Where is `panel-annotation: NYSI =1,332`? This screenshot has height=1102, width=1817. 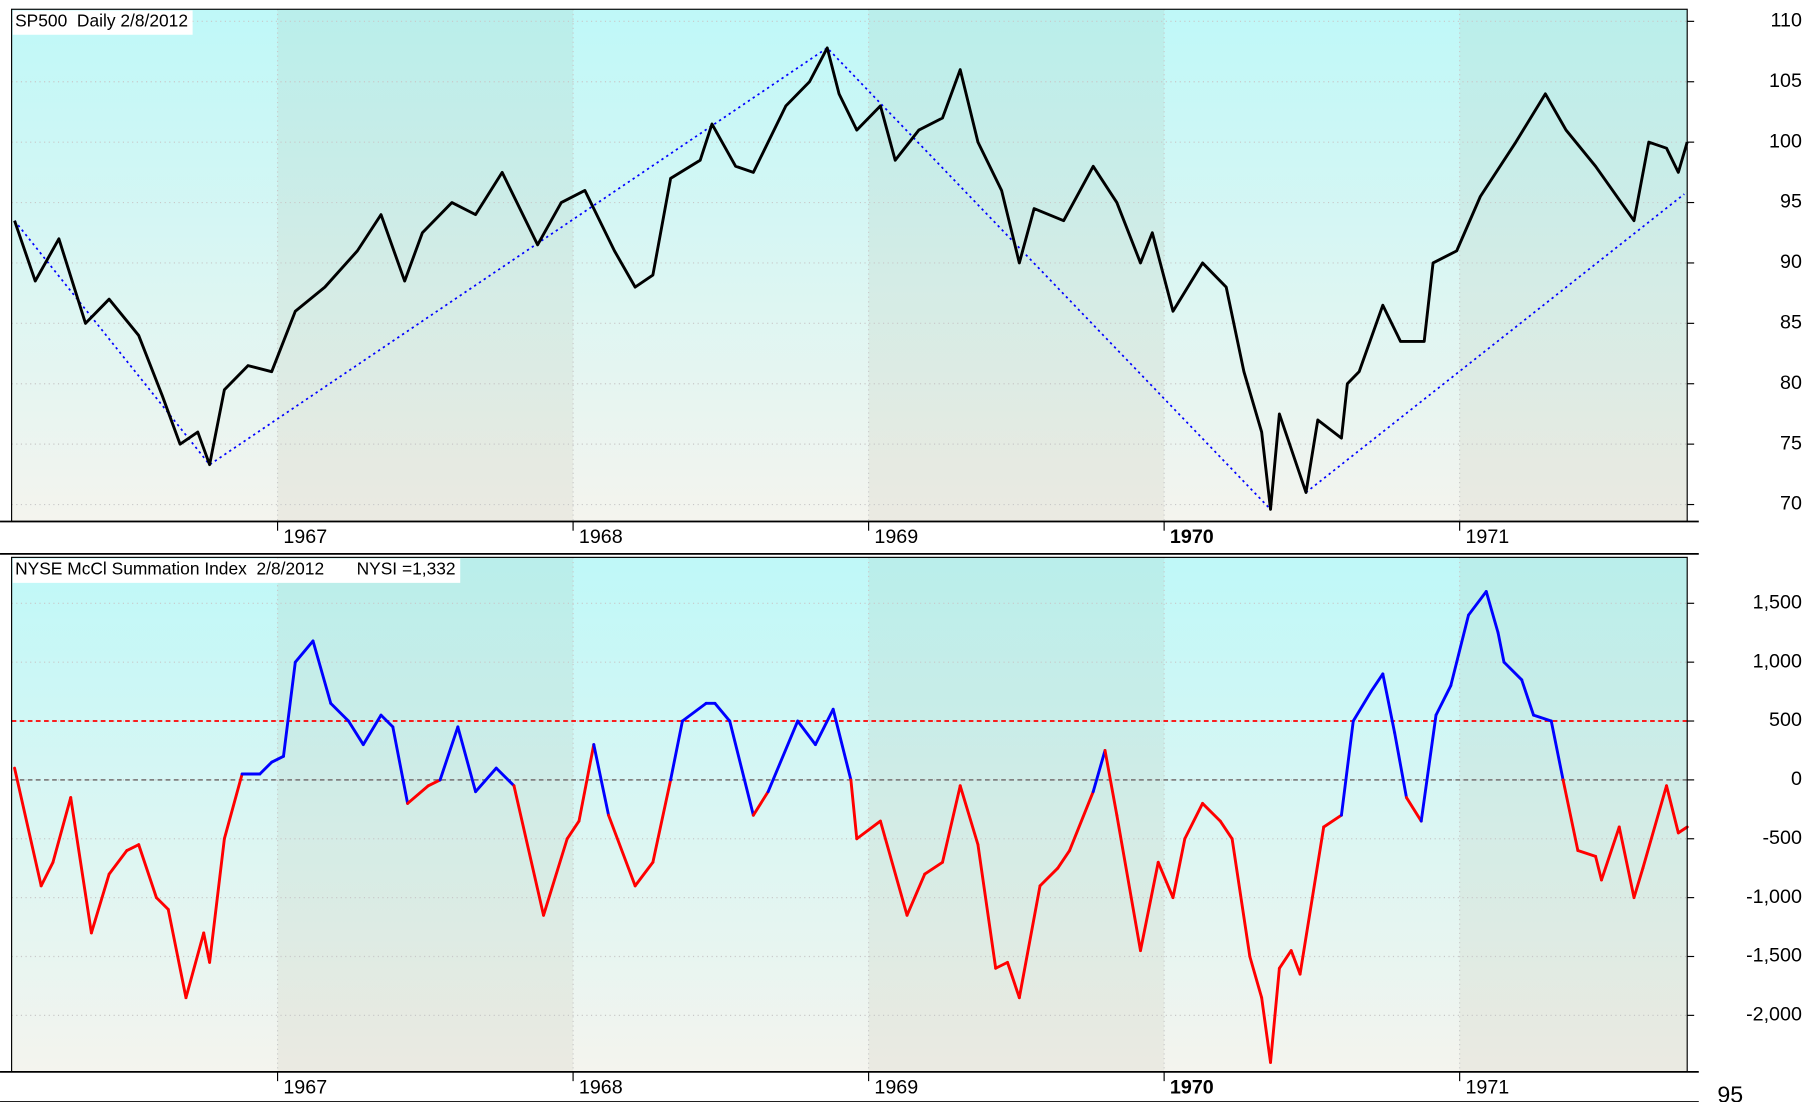
panel-annotation: NYSI =1,332 is located at coordinates (406, 569).